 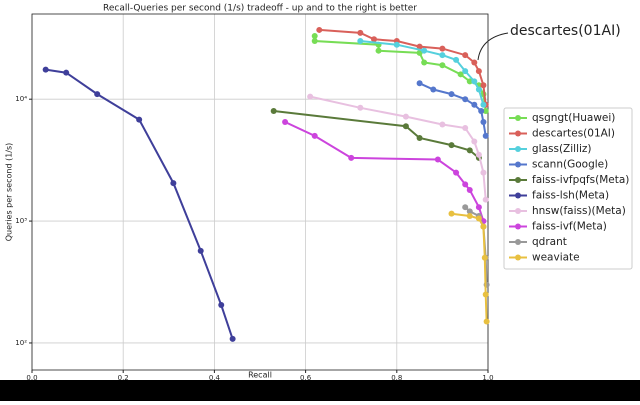 What do you see at coordinates (260, 375) in the screenshot?
I see `x-axis-label: Recall` at bounding box center [260, 375].